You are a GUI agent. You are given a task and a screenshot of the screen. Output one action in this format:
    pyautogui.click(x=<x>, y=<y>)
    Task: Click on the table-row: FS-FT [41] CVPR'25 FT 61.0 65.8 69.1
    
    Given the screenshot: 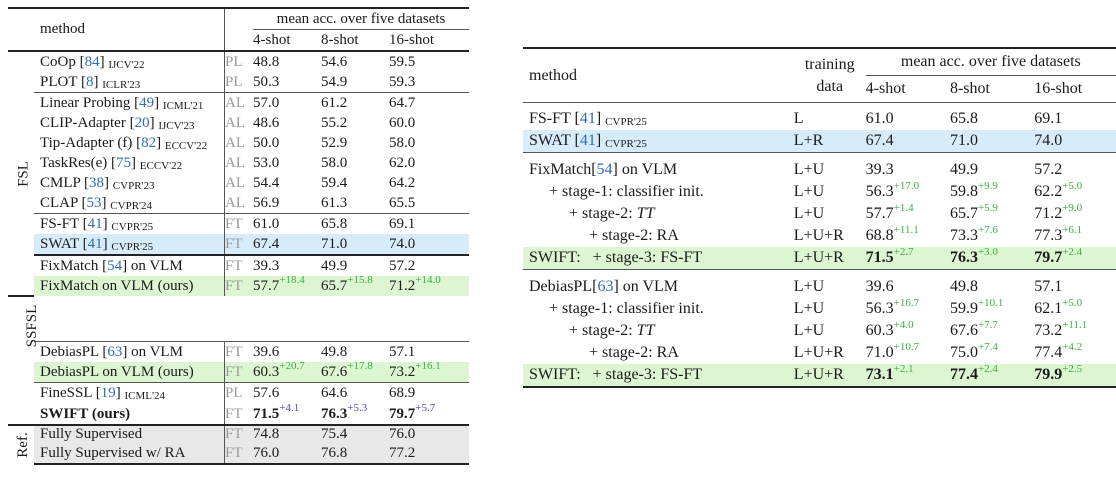 What is the action you would take?
    pyautogui.click(x=238, y=223)
    